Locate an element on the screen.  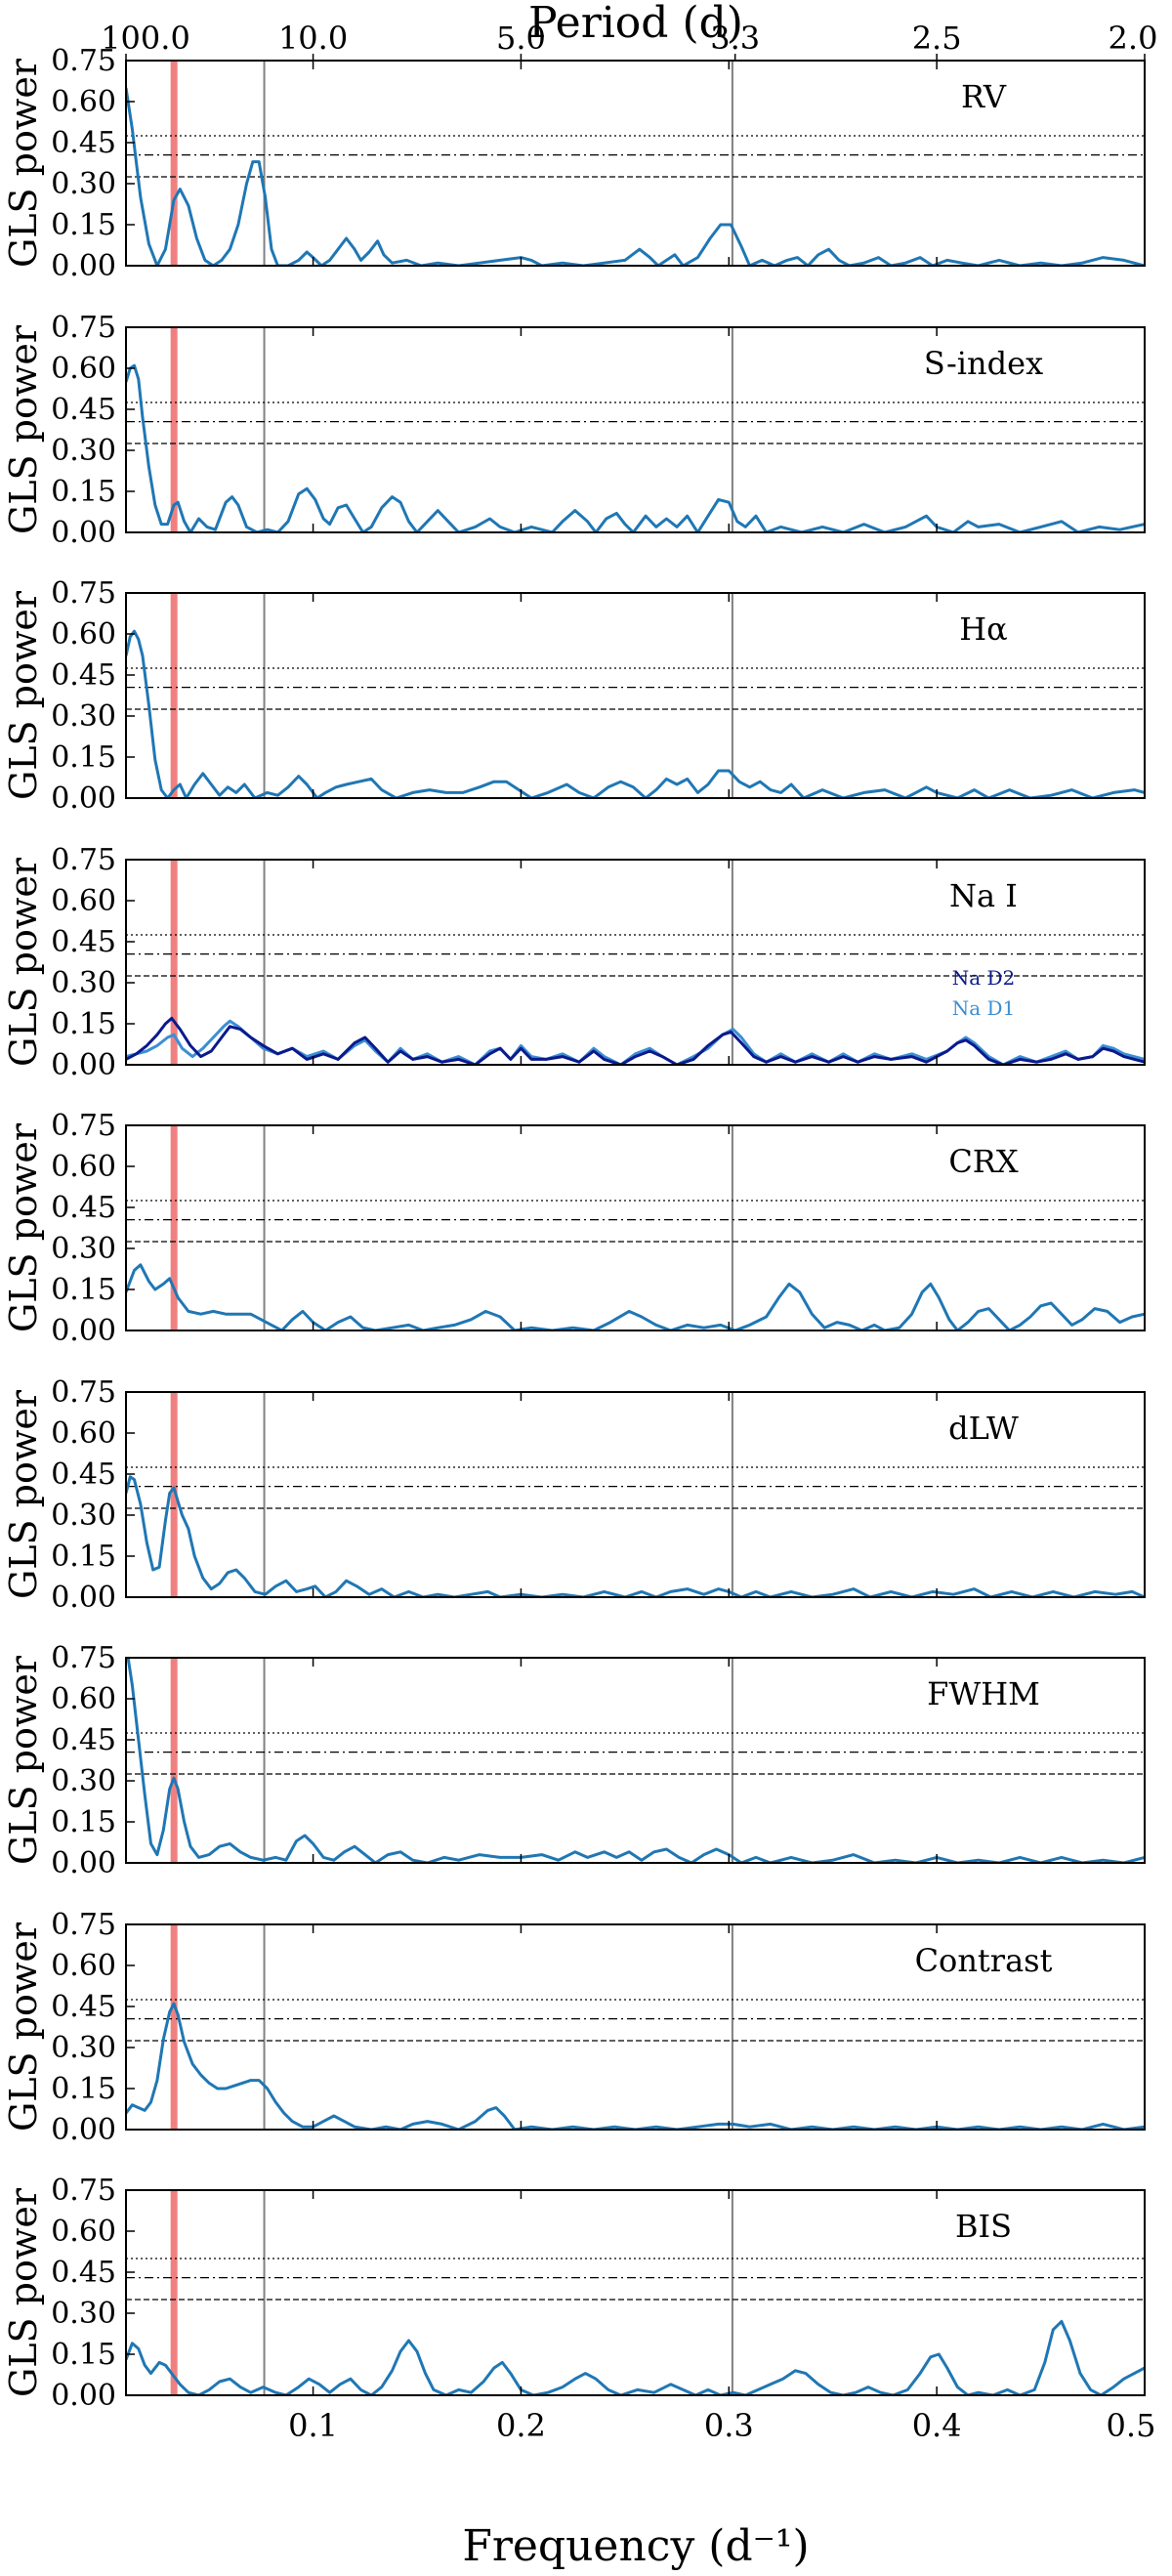
panel-label: CRX is located at coordinates (983, 1161).